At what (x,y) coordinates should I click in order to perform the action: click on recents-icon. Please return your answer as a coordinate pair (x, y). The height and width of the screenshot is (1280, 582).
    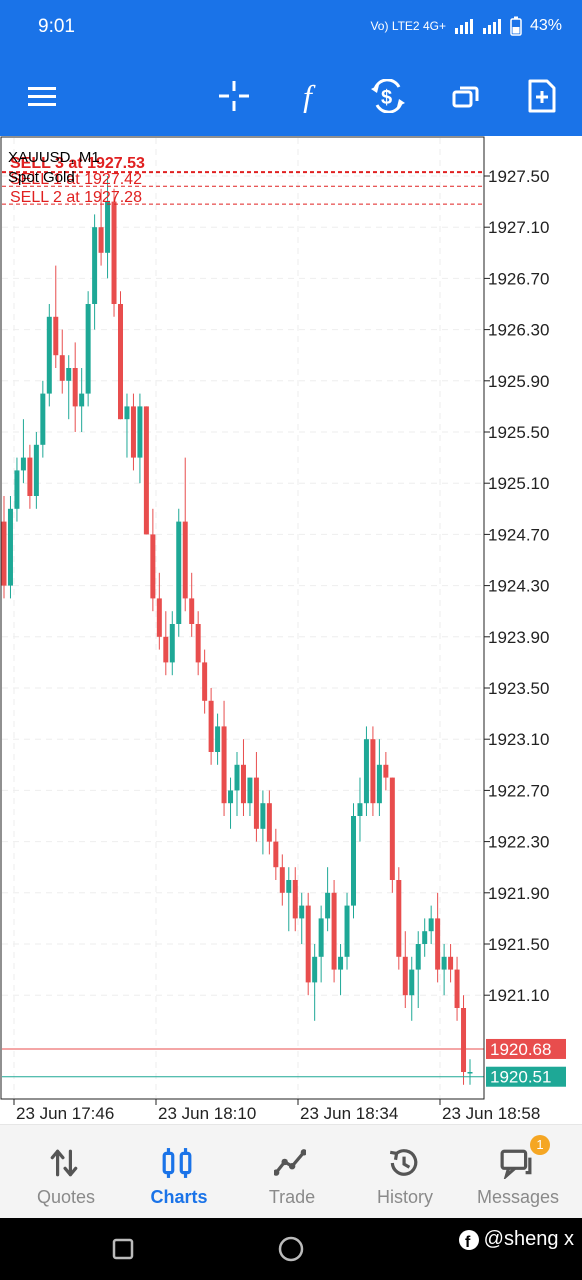
    Looking at the image, I should click on (123, 1249).